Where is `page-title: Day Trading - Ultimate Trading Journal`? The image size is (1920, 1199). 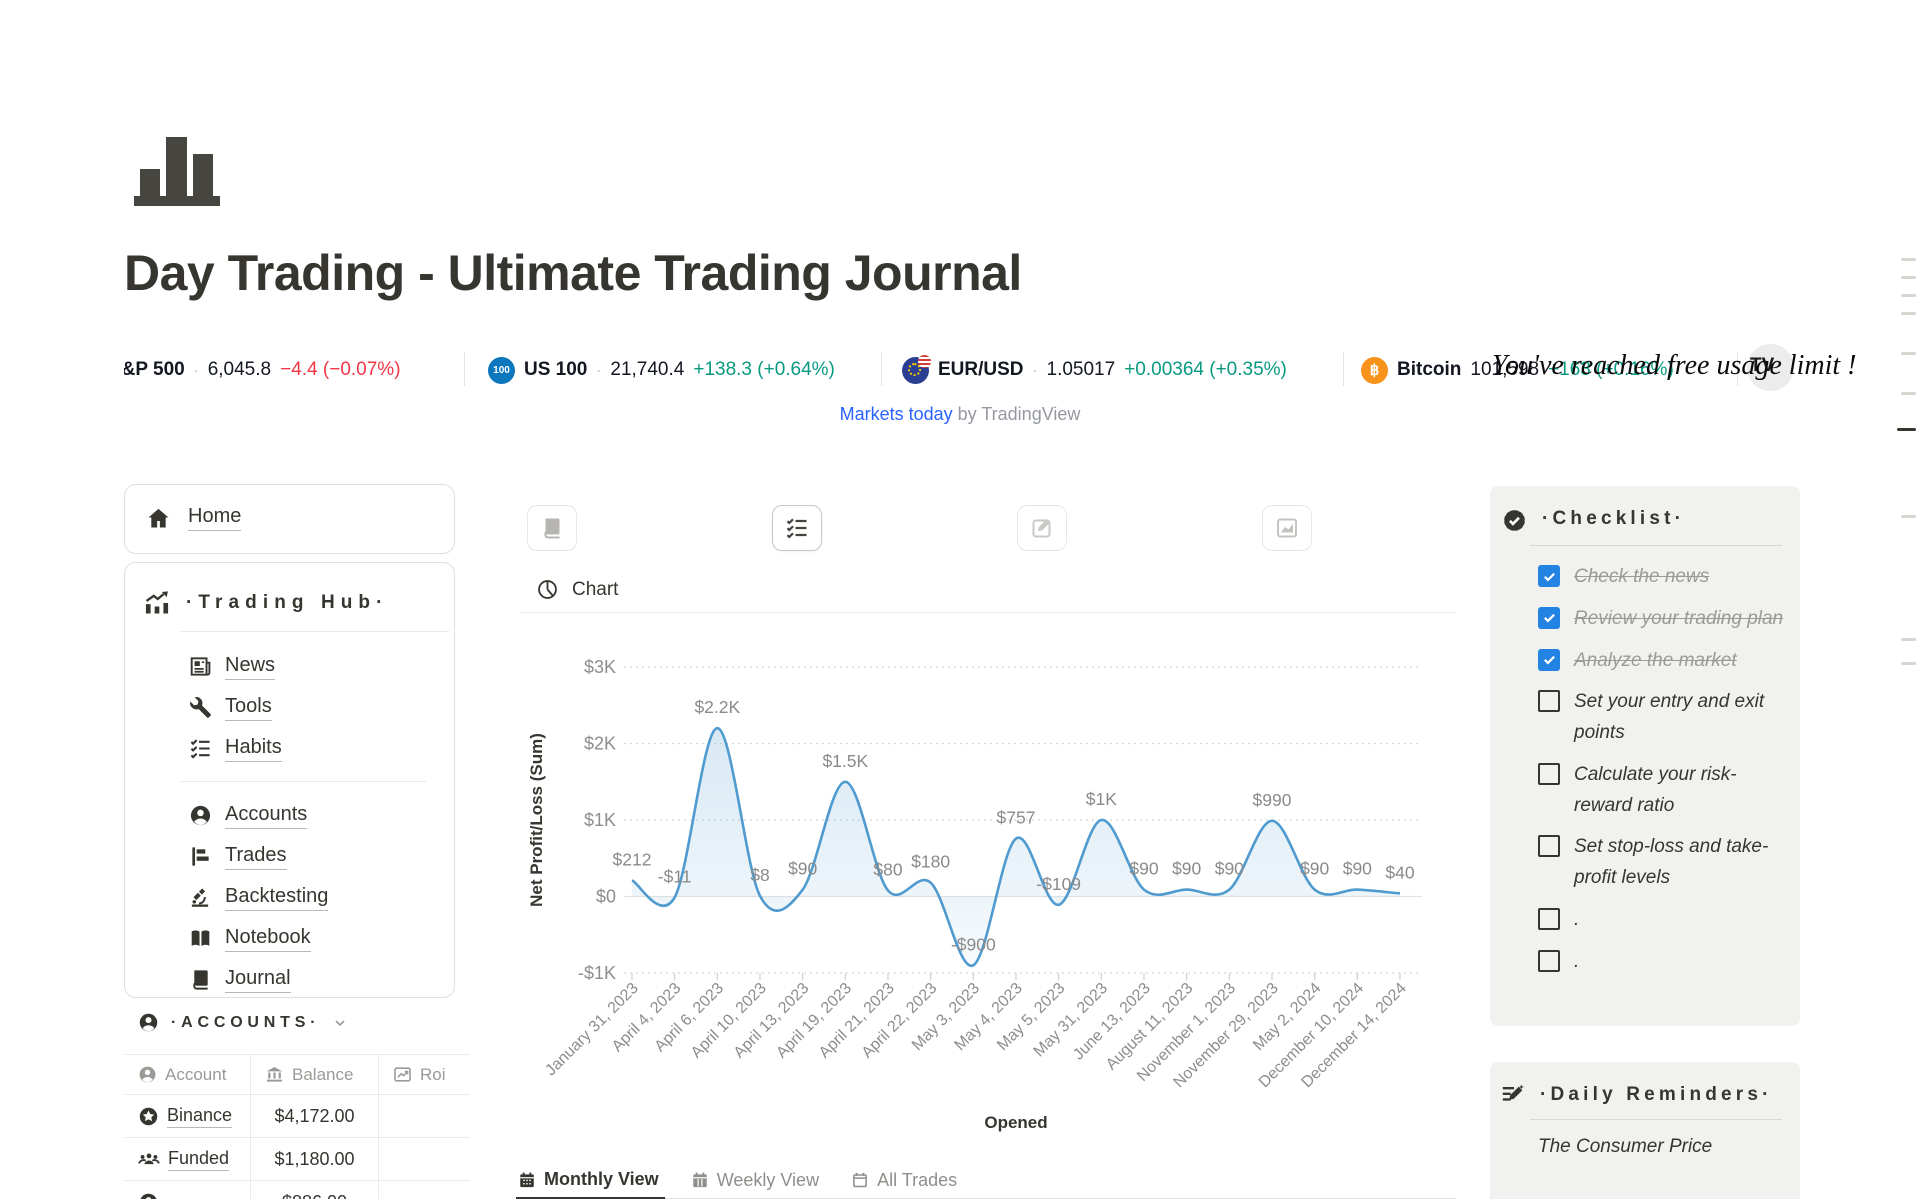
page-title: Day Trading - Ultimate Trading Journal is located at coordinates (573, 273).